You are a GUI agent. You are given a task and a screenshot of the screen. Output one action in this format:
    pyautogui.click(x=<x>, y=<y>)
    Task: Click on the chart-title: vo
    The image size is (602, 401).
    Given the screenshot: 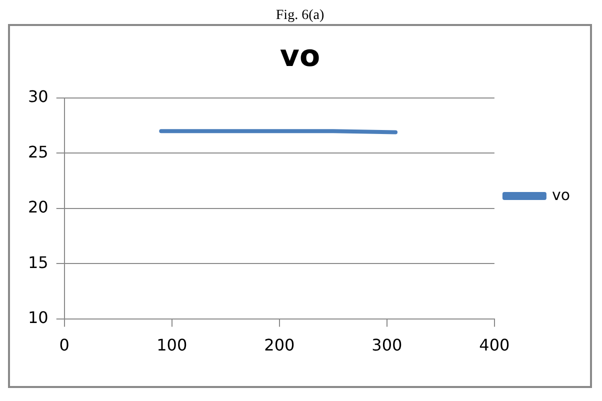 What is the action you would take?
    pyautogui.click(x=300, y=56)
    